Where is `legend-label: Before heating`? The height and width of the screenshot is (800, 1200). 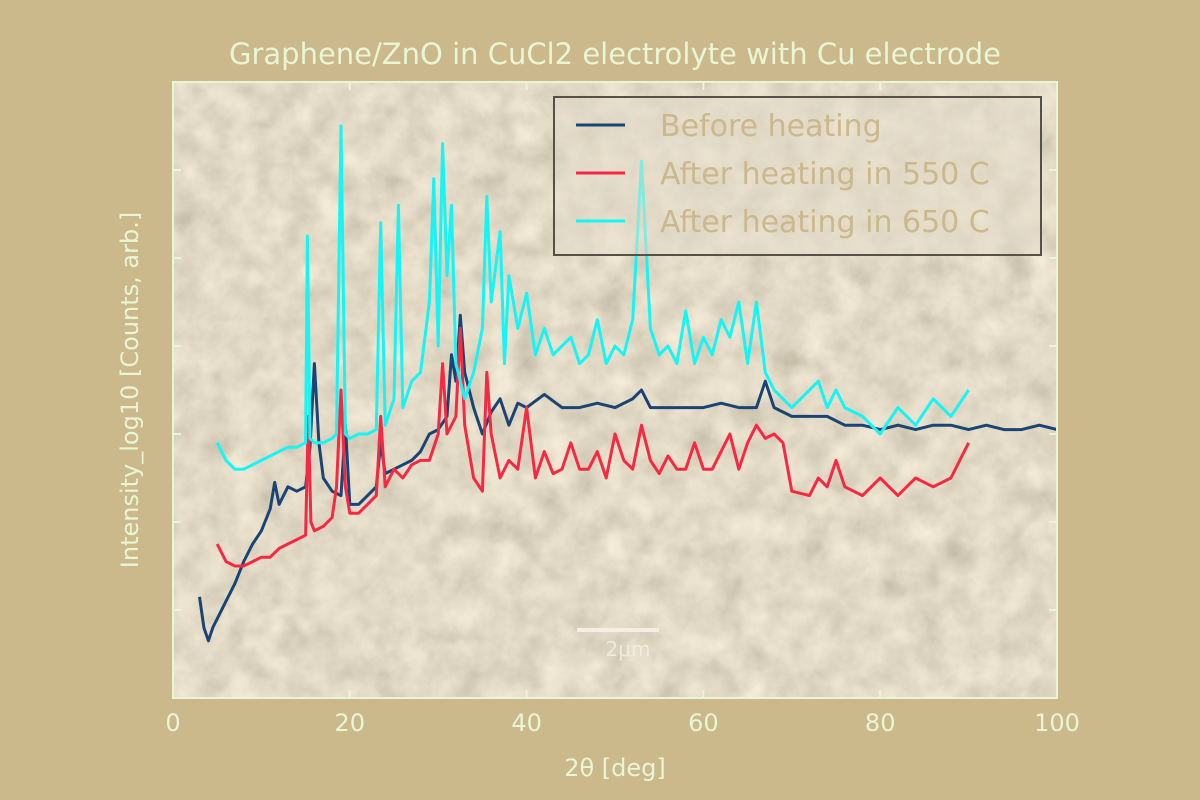
legend-label: Before heating is located at coordinates (771, 126).